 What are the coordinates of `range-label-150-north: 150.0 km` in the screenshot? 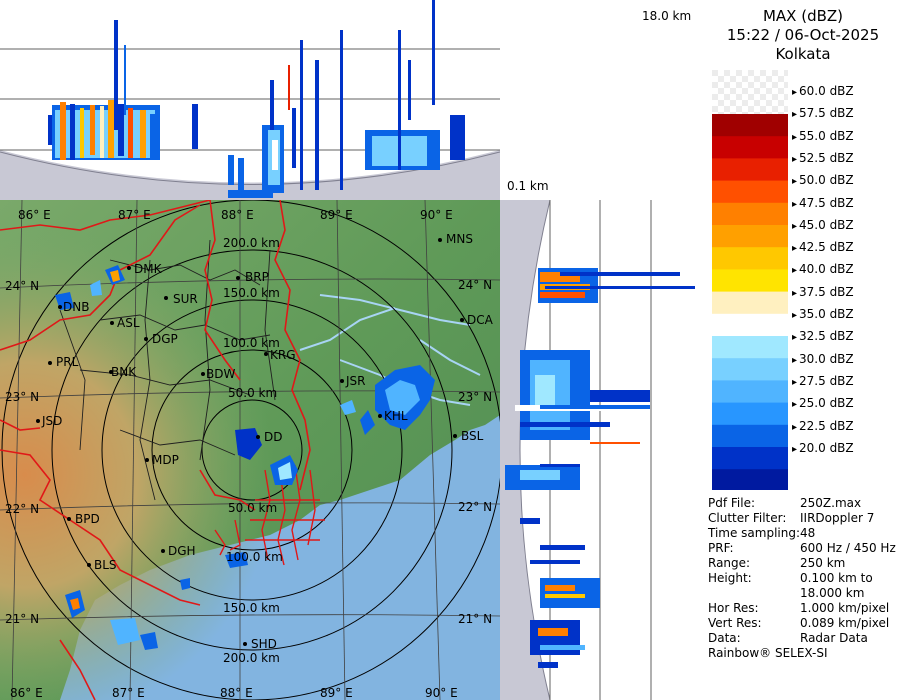 It's located at (251, 293).